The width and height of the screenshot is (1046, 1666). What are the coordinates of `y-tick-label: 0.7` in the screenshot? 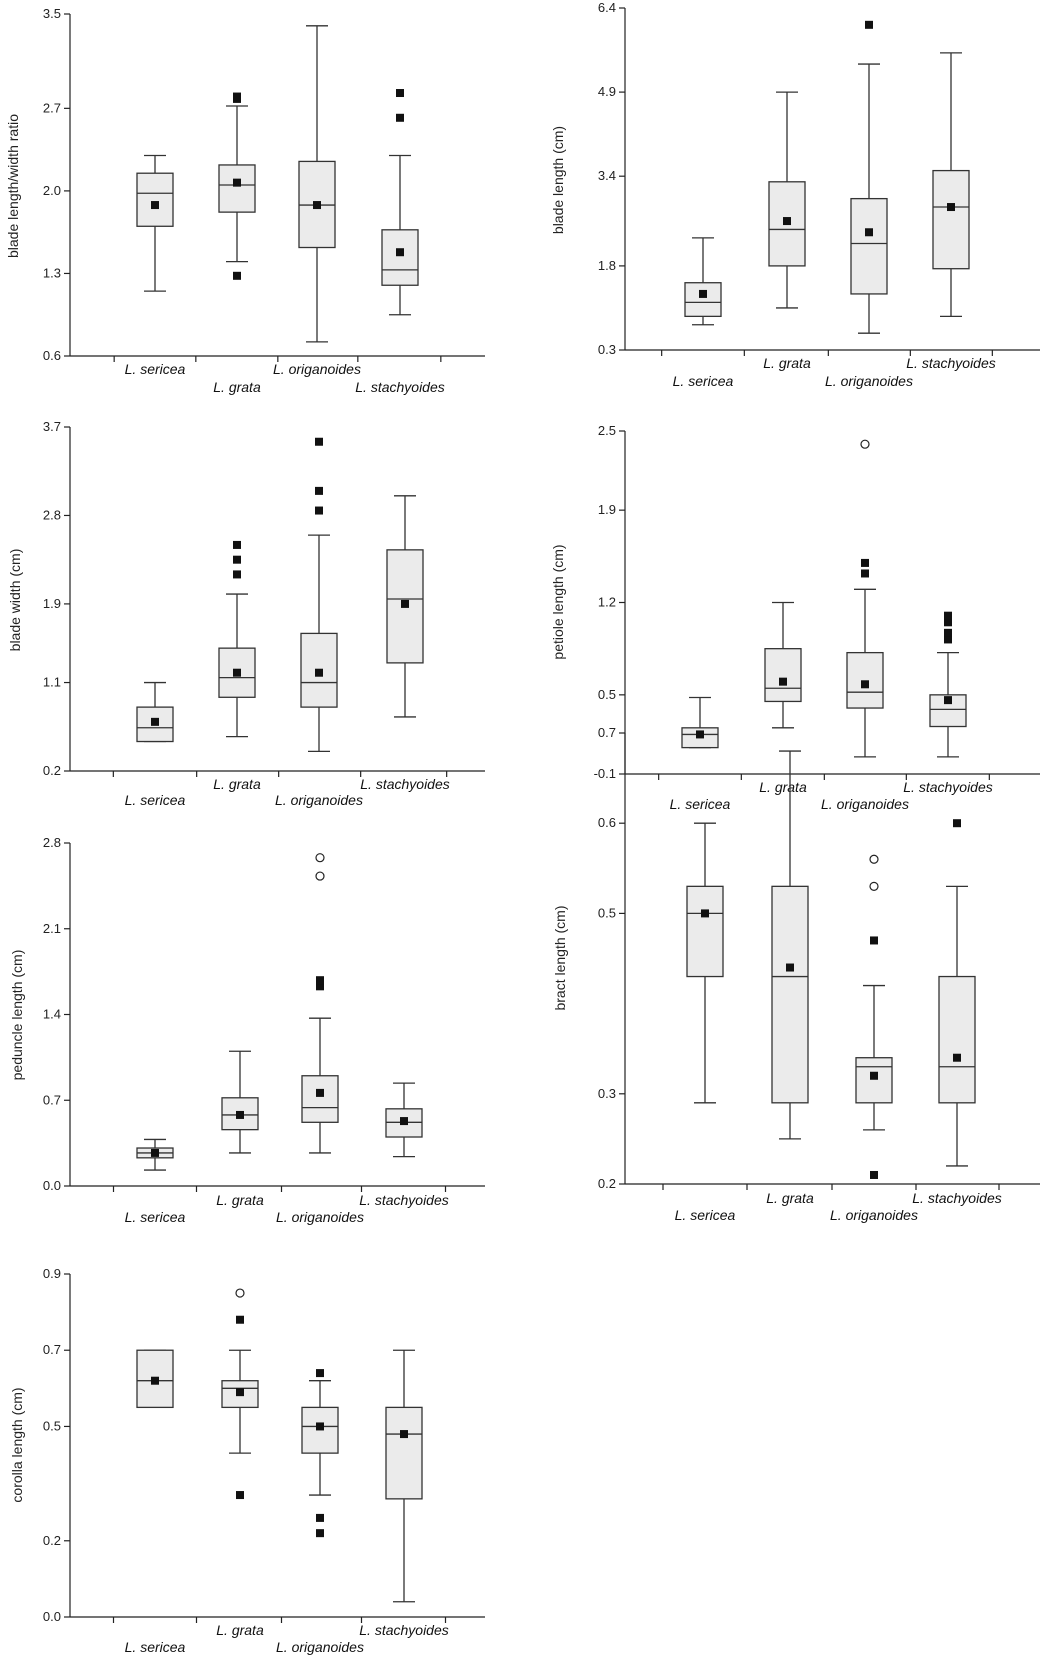 It's located at (607, 732).